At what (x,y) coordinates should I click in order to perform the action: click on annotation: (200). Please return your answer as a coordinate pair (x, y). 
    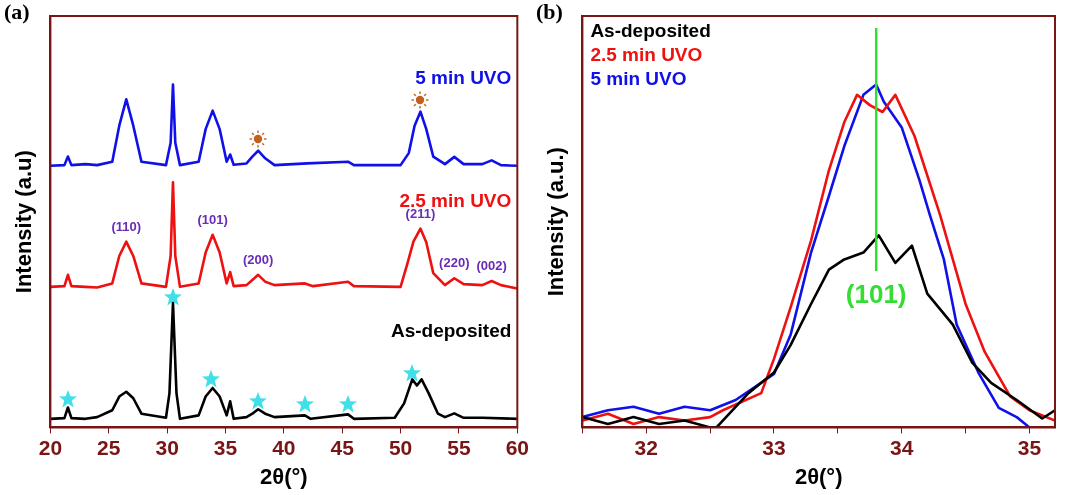
    Looking at the image, I should click on (258, 259).